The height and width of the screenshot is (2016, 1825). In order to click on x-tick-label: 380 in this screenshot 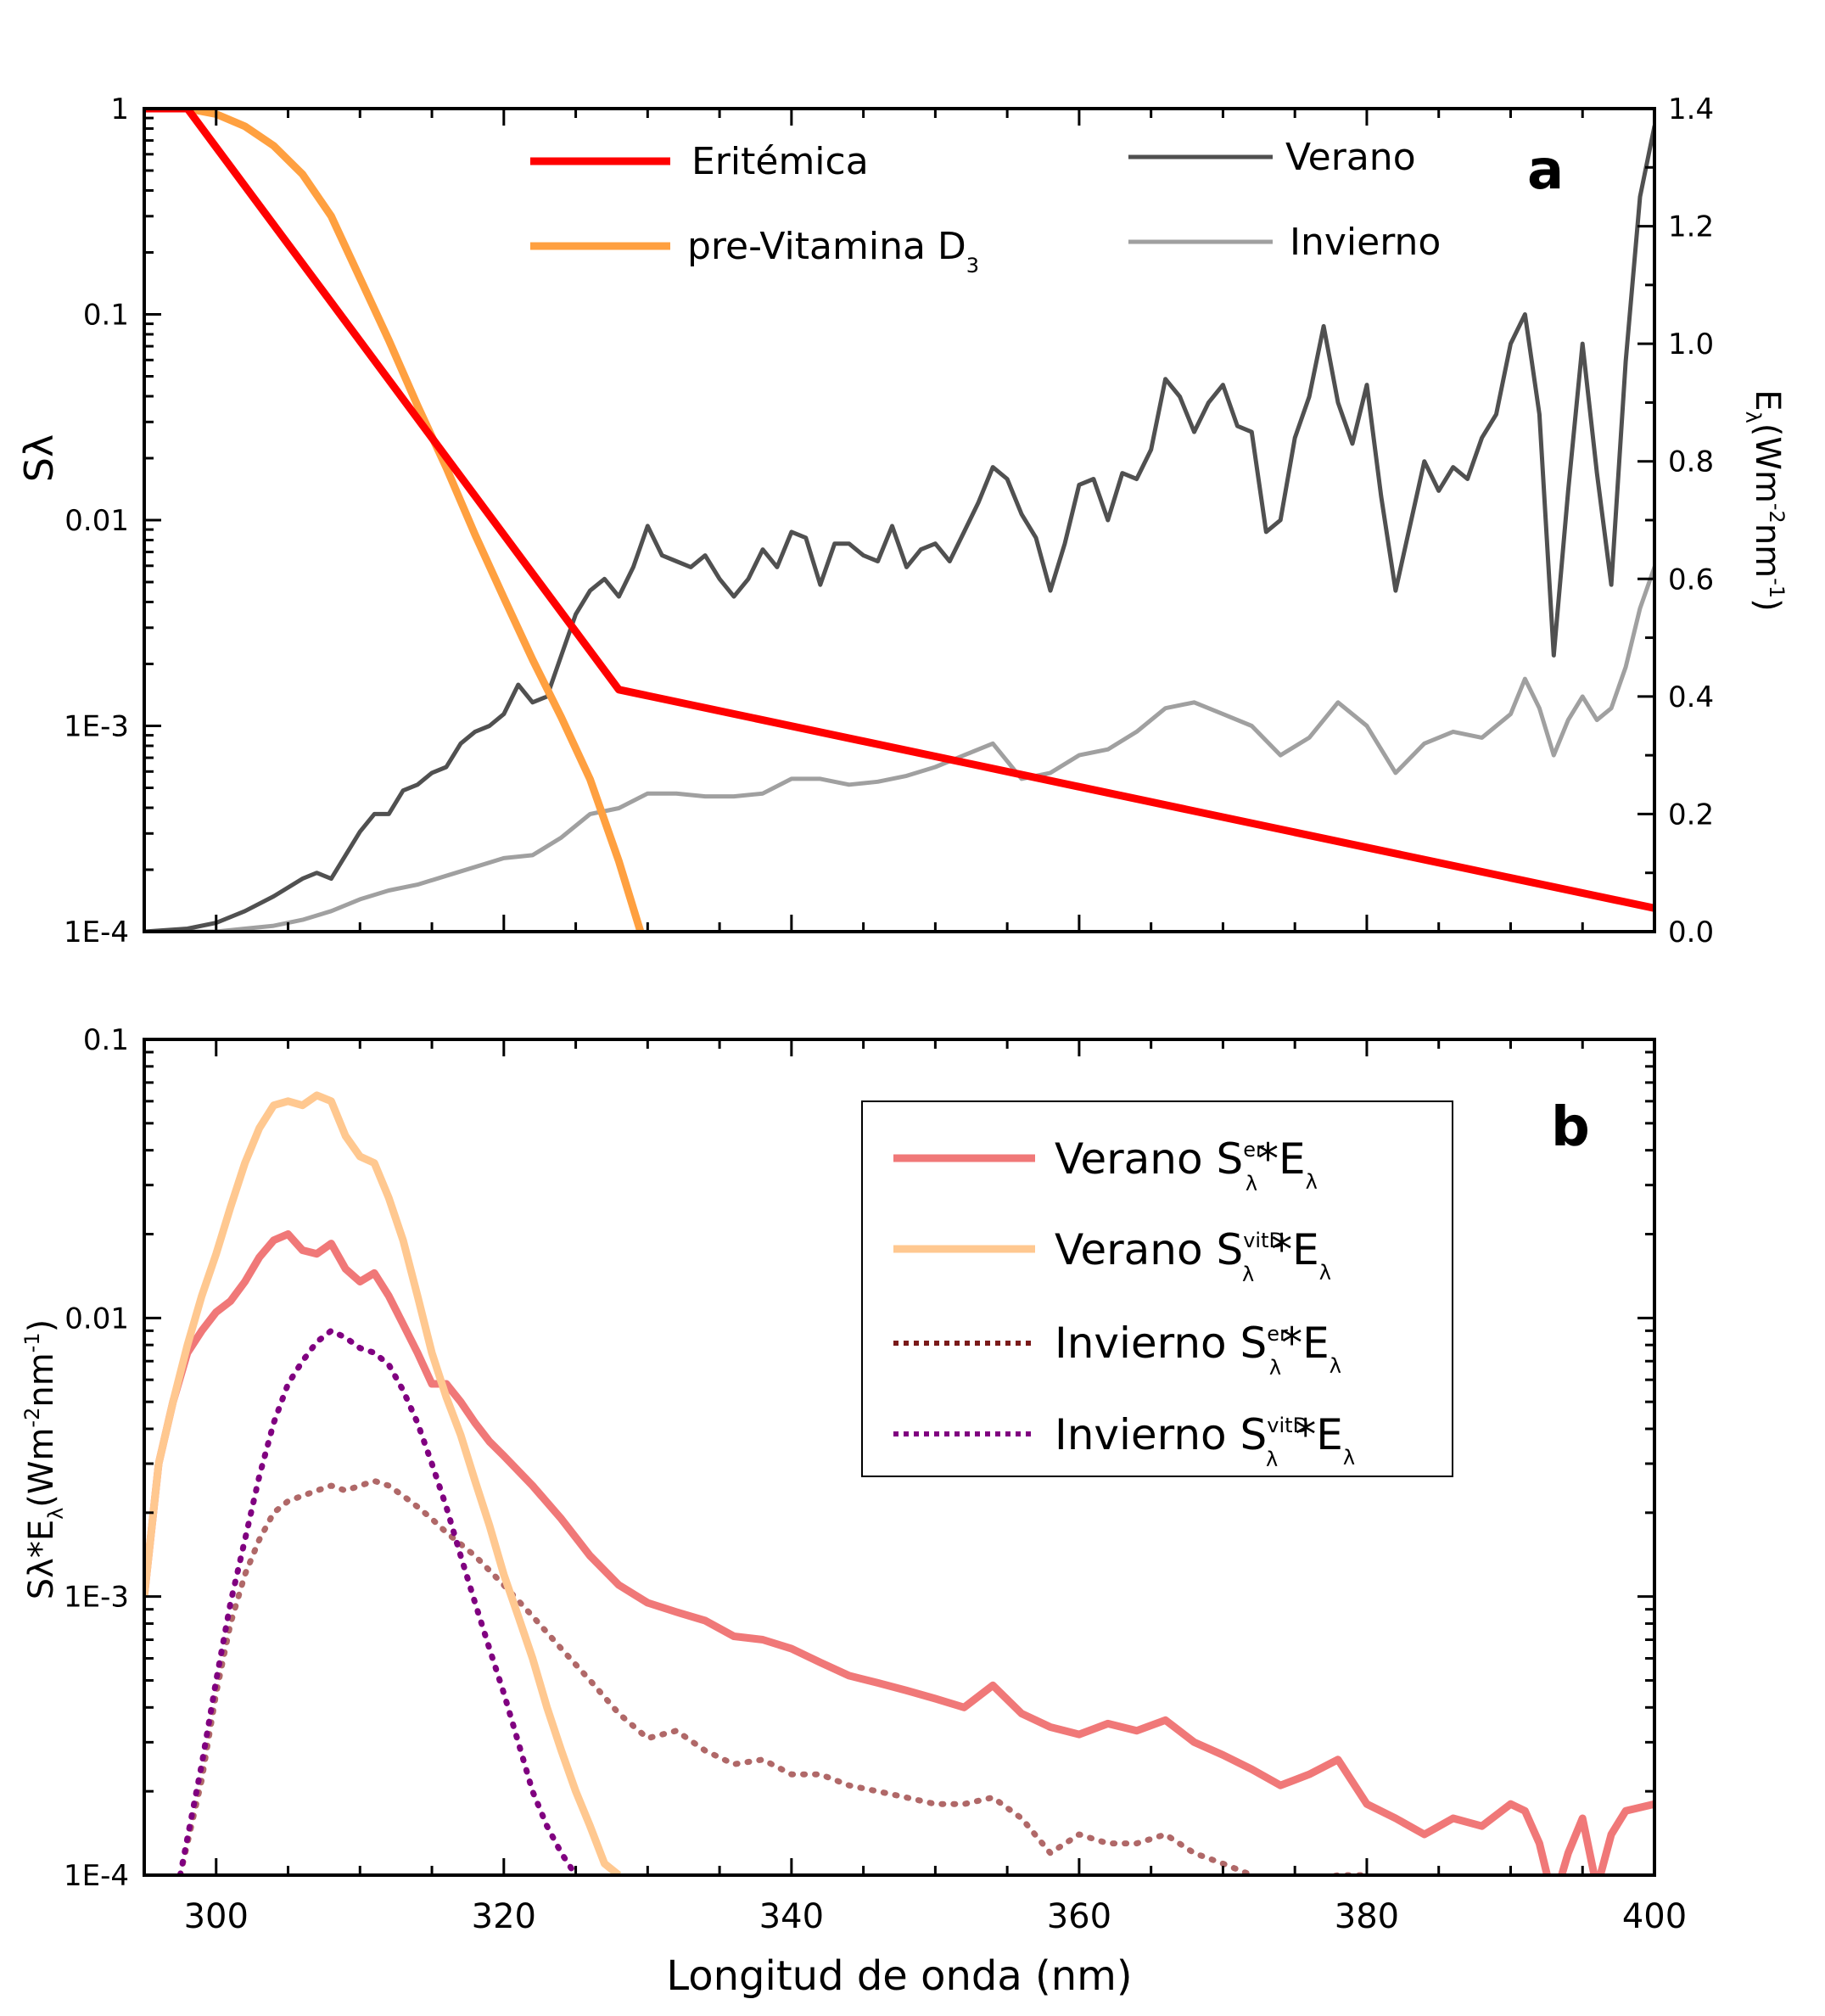, I will do `click(1367, 1917)`.